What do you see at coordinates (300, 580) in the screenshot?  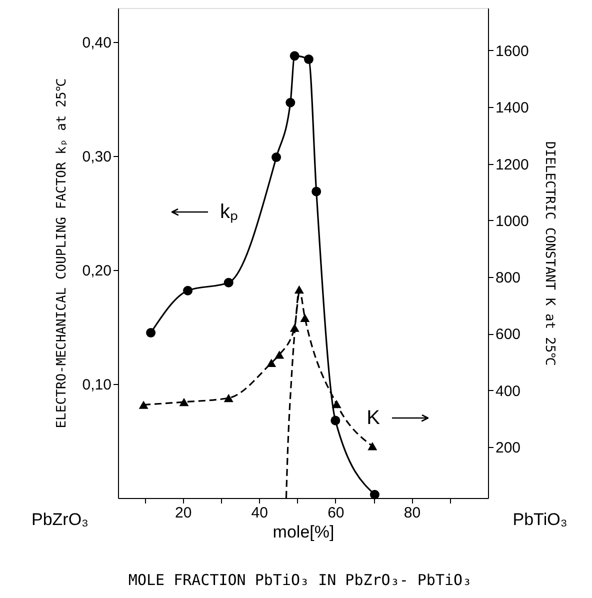 I see `text: MOLE FRACTION PbTiO₃ IN PbZrO₃- PbTiO₃` at bounding box center [300, 580].